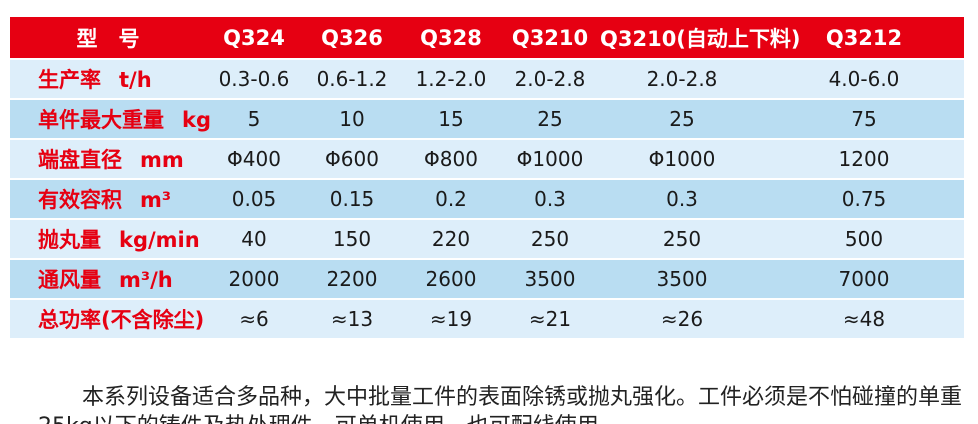 The height and width of the screenshot is (424, 978). I want to click on cell-value: 10, so click(352, 119).